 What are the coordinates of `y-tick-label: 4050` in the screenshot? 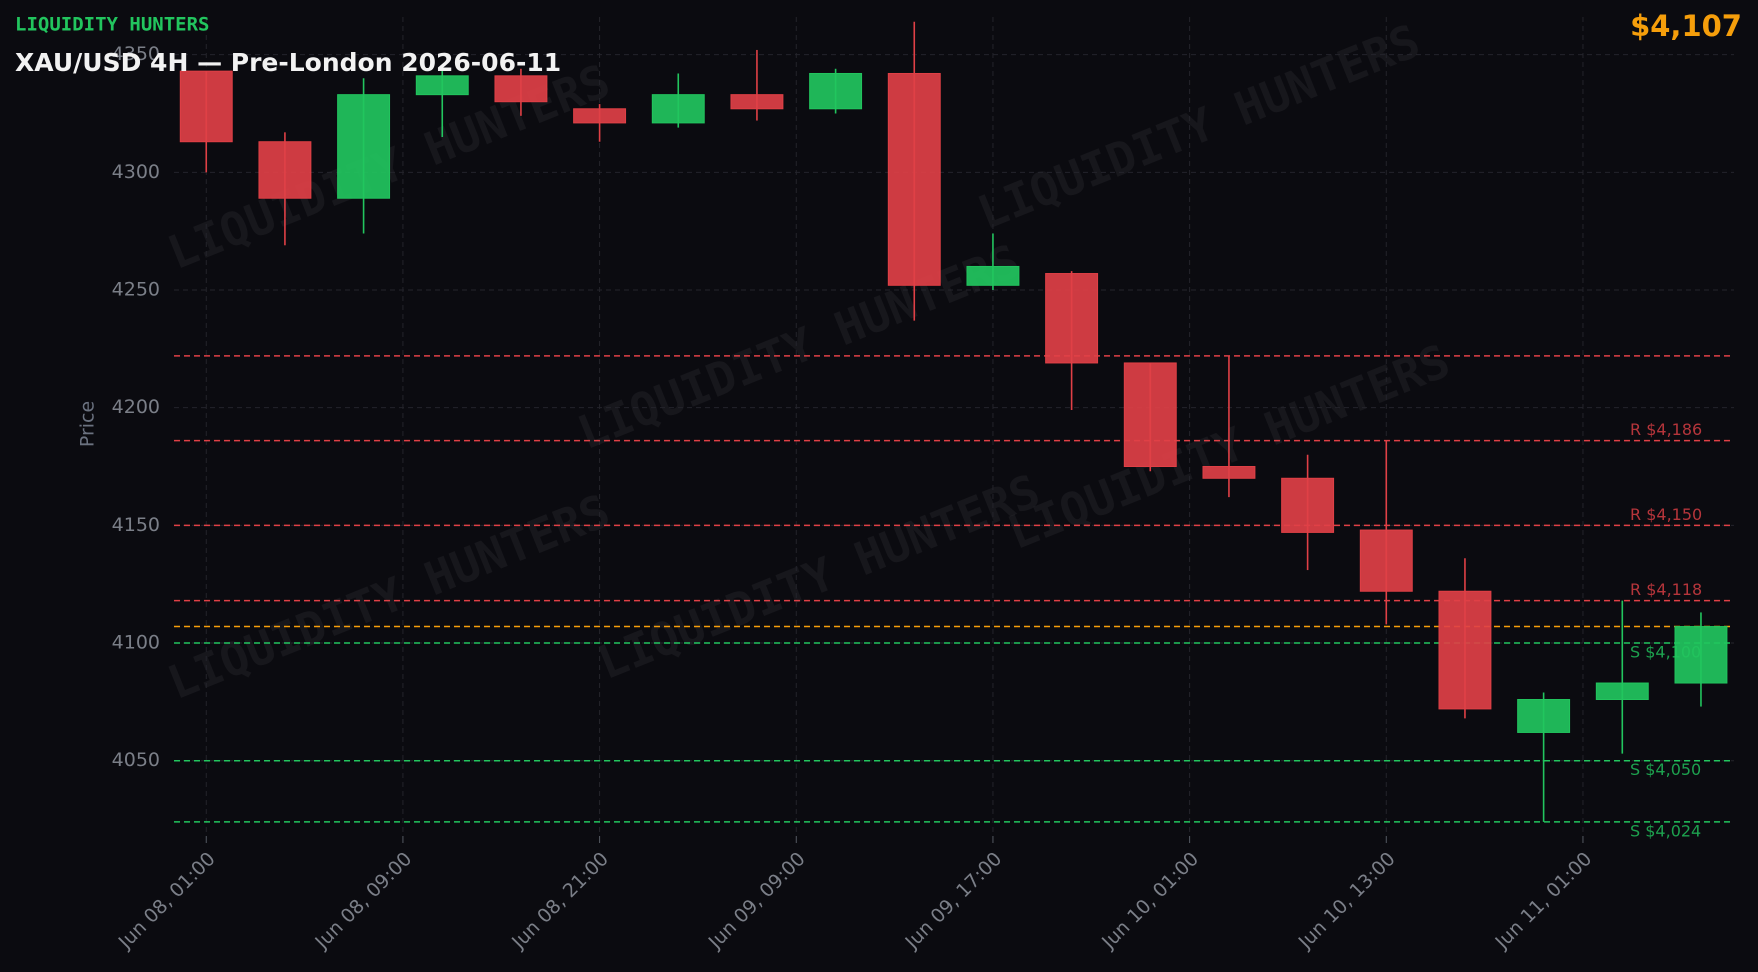 It's located at (136, 760).